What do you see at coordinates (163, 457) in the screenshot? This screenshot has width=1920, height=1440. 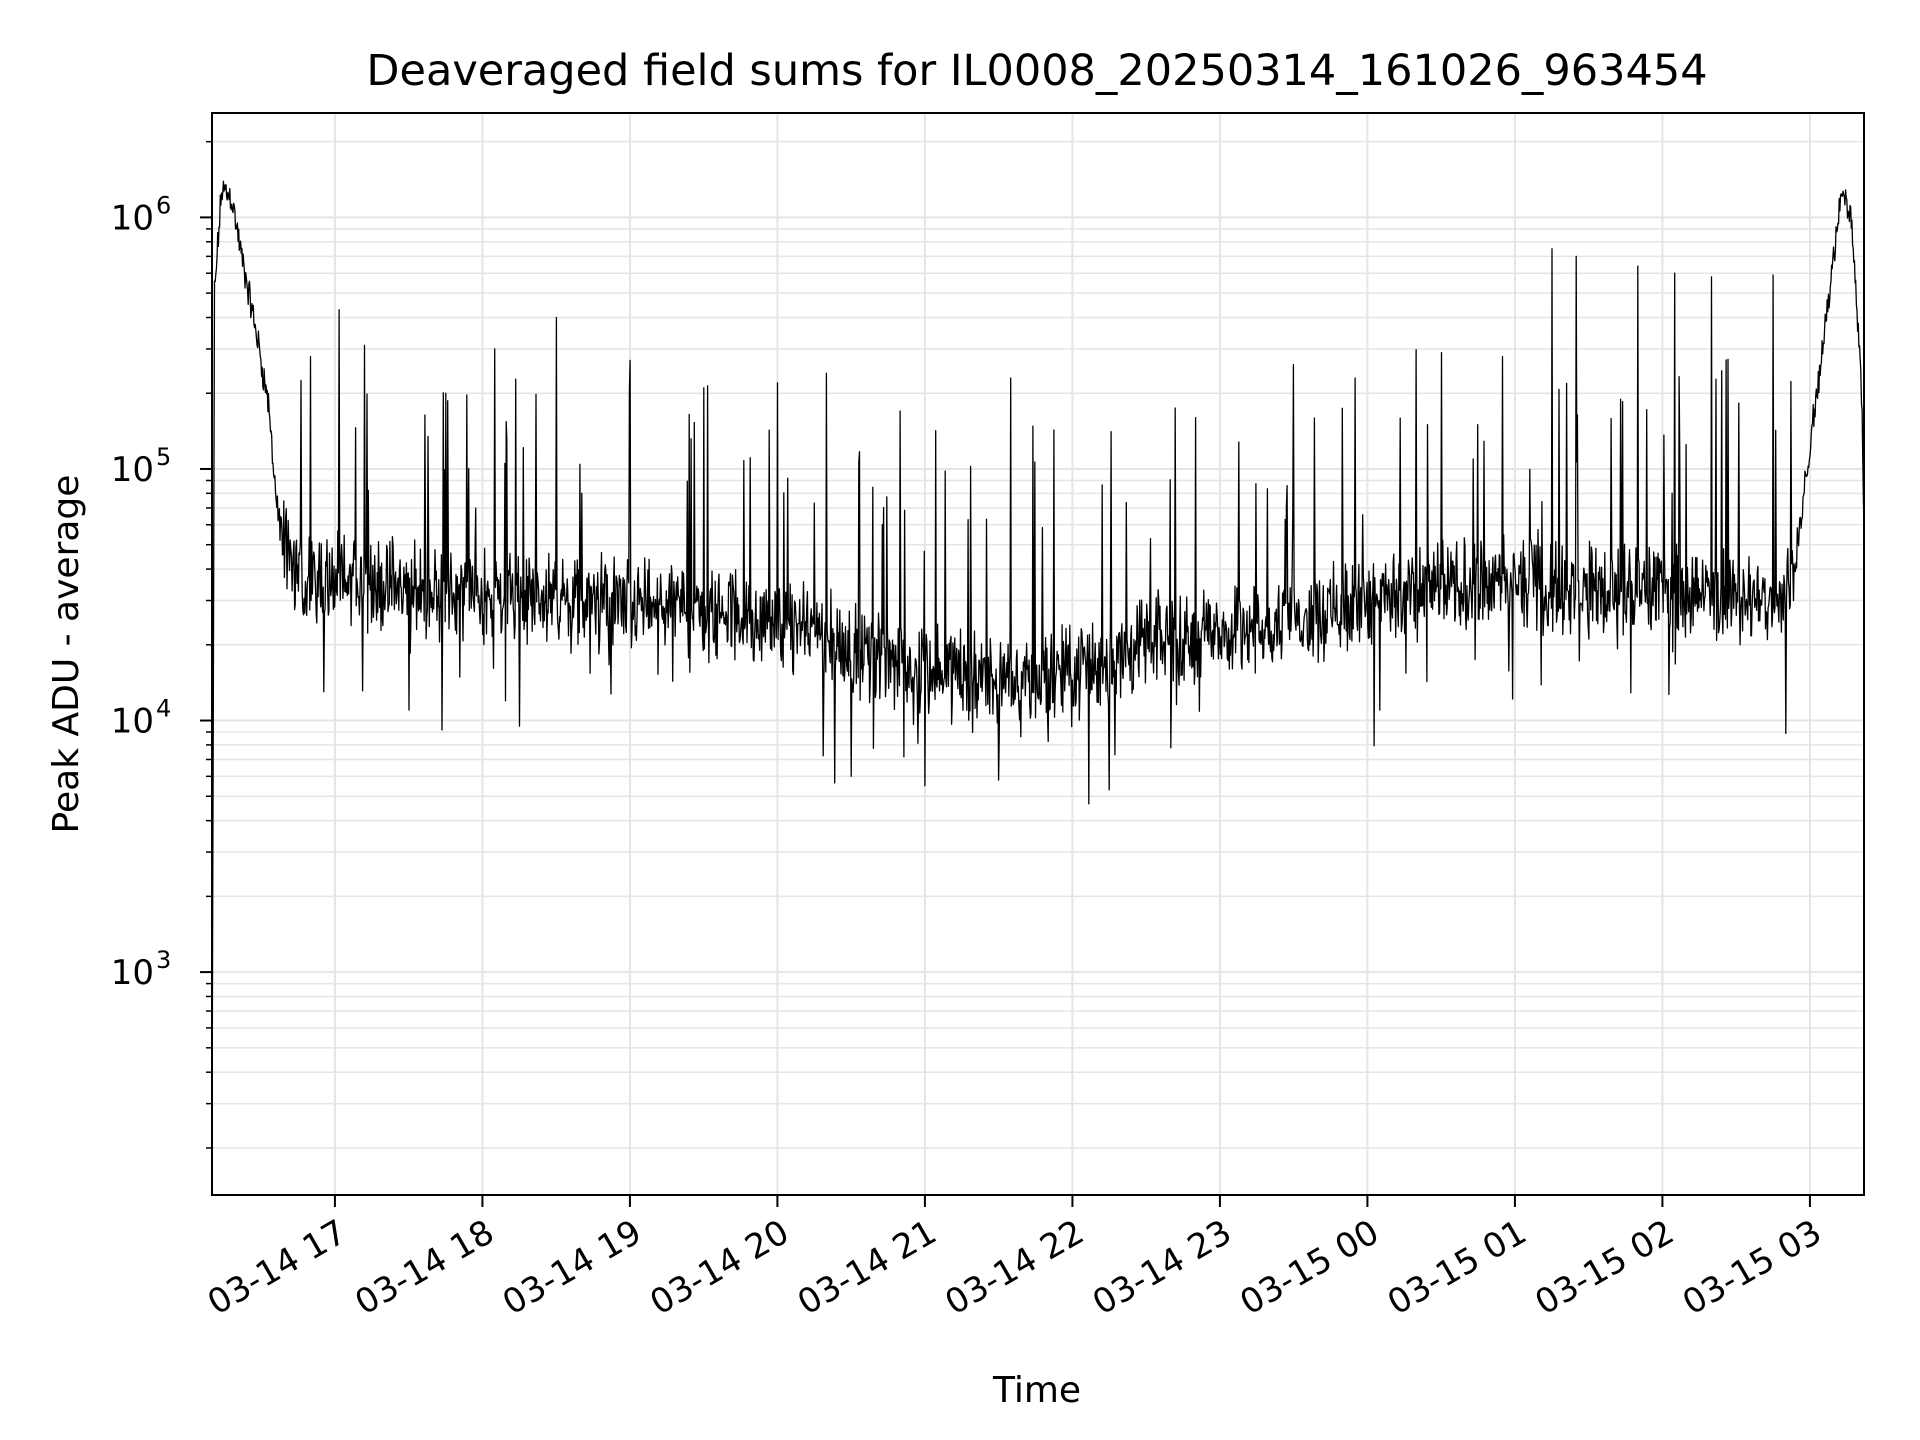 I see `y-tick-exponent: 5` at bounding box center [163, 457].